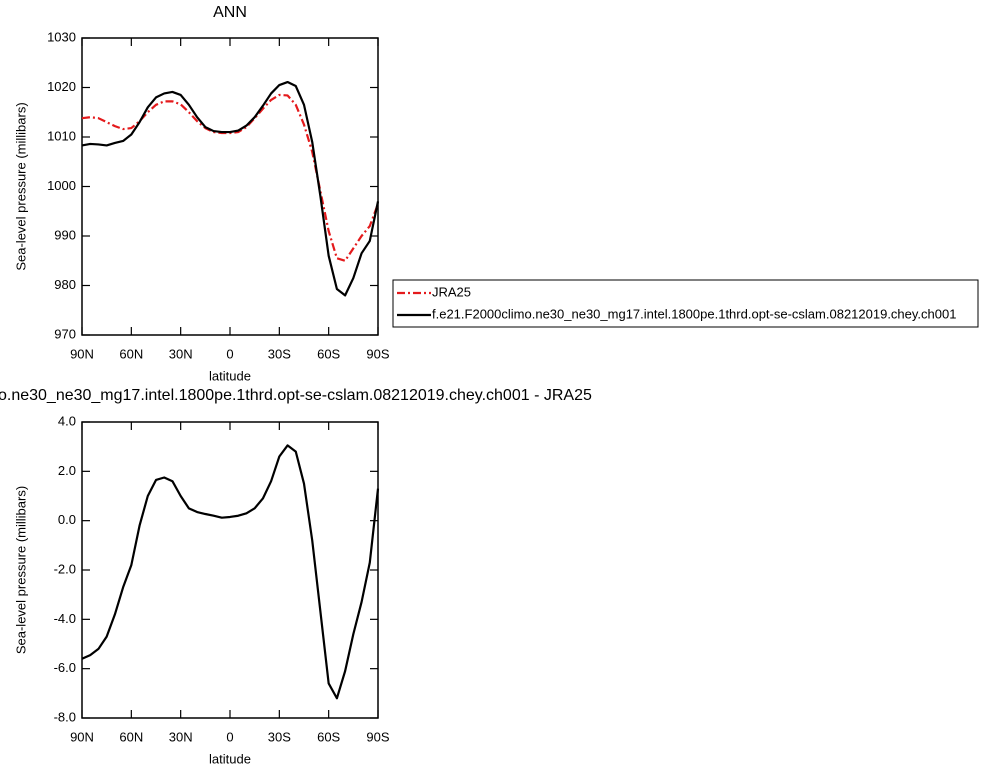 The height and width of the screenshot is (772, 985). I want to click on y-tick-label: 990, so click(65, 234).